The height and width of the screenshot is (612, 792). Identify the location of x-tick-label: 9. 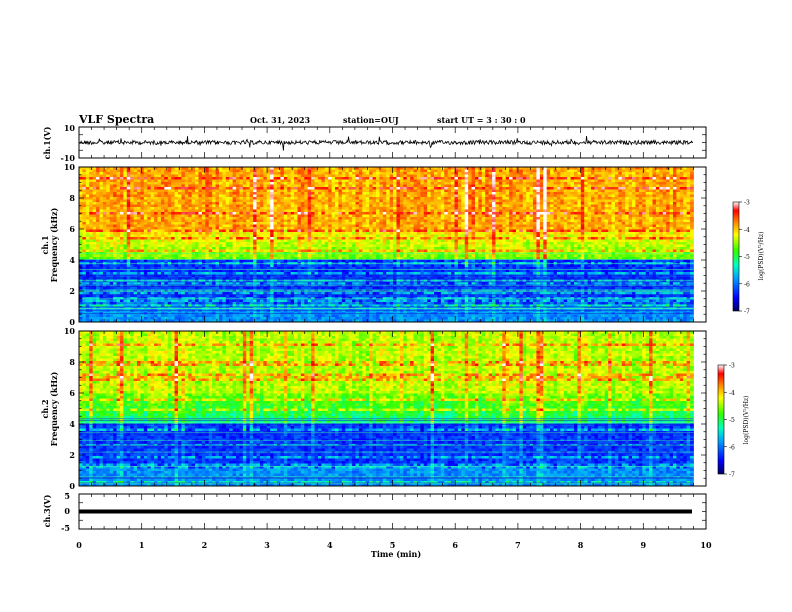
(644, 545).